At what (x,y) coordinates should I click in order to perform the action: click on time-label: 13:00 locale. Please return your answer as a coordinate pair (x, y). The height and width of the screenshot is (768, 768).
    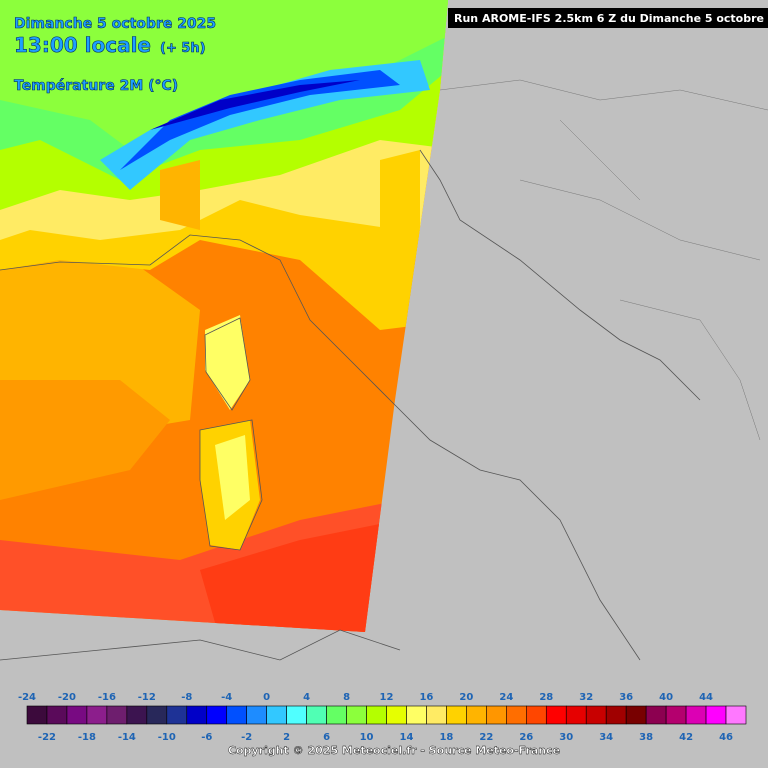
    Looking at the image, I should click on (82, 45).